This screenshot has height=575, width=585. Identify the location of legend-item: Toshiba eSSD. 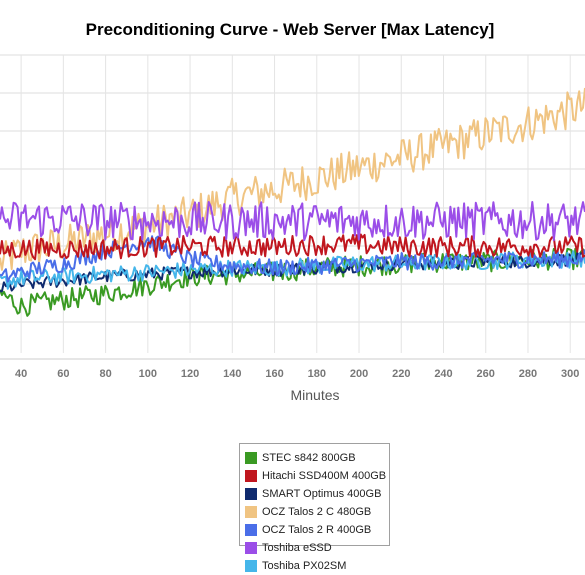
(317, 548).